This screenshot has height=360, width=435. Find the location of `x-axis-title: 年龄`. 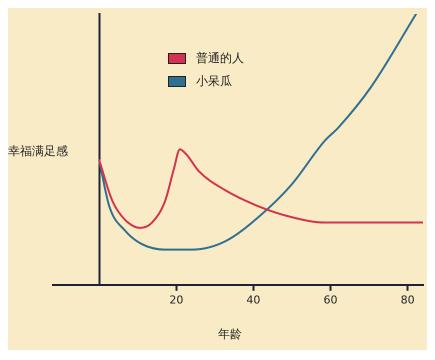

x-axis-title: 年龄 is located at coordinates (230, 334).